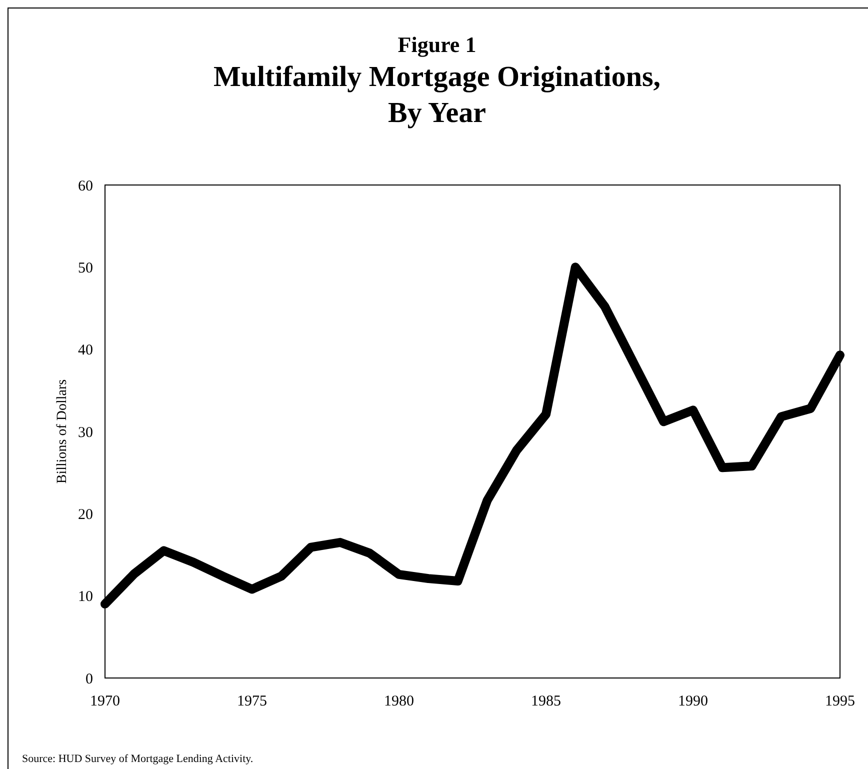 The height and width of the screenshot is (769, 868). I want to click on y-tick-label: 40, so click(85, 350).